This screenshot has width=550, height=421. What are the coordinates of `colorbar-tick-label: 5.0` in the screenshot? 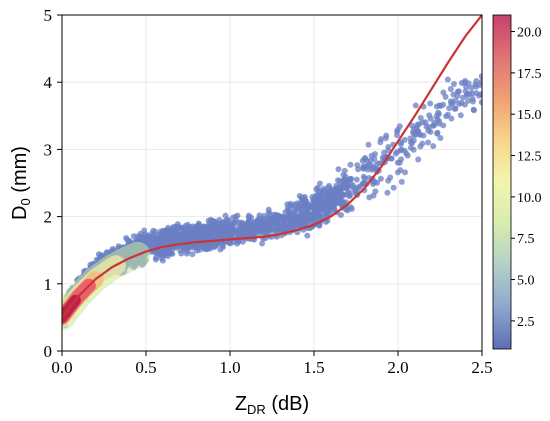 It's located at (526, 281).